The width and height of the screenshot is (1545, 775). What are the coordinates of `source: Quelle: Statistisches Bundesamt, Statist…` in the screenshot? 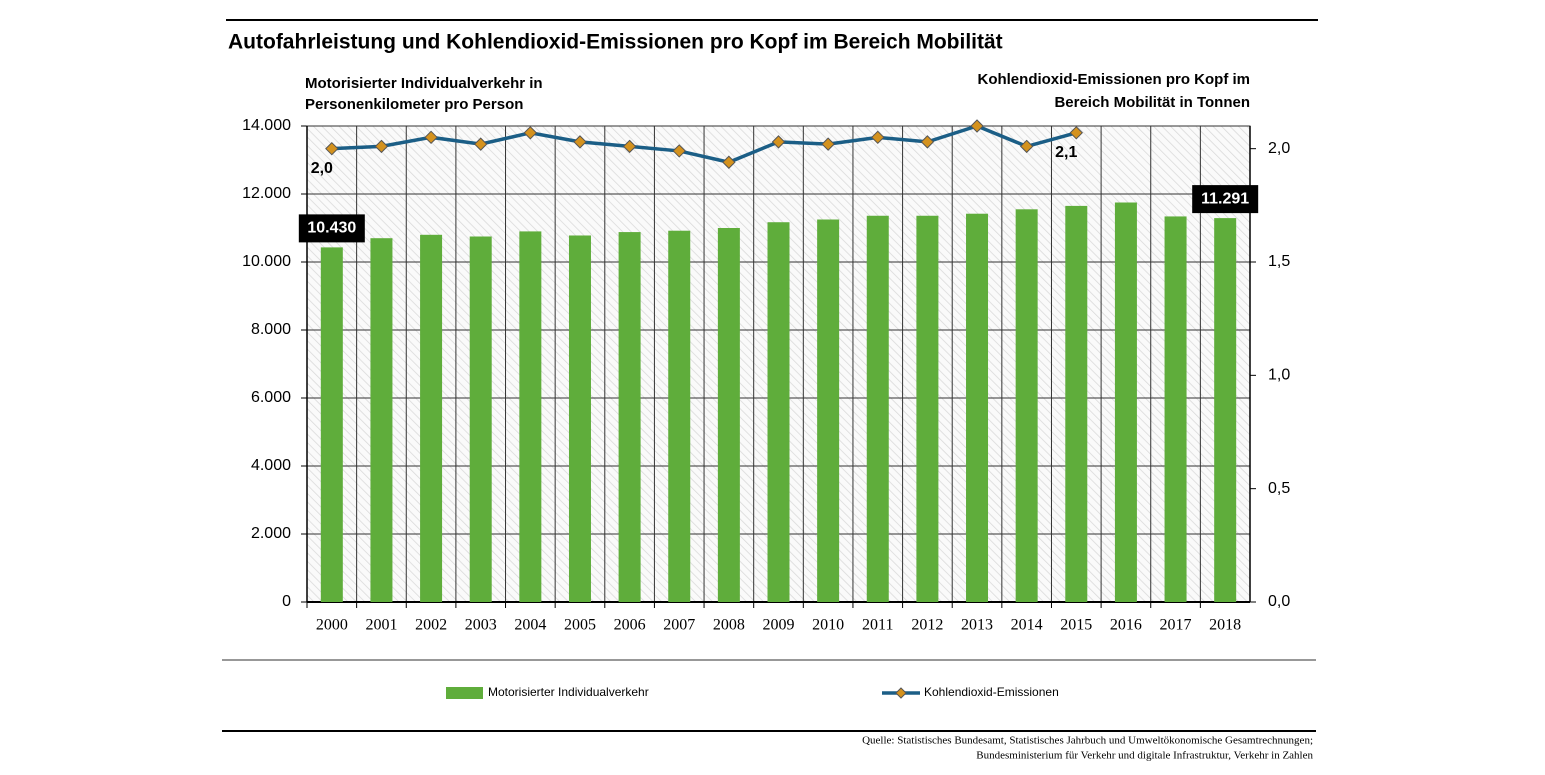 It's located at (1087, 741).